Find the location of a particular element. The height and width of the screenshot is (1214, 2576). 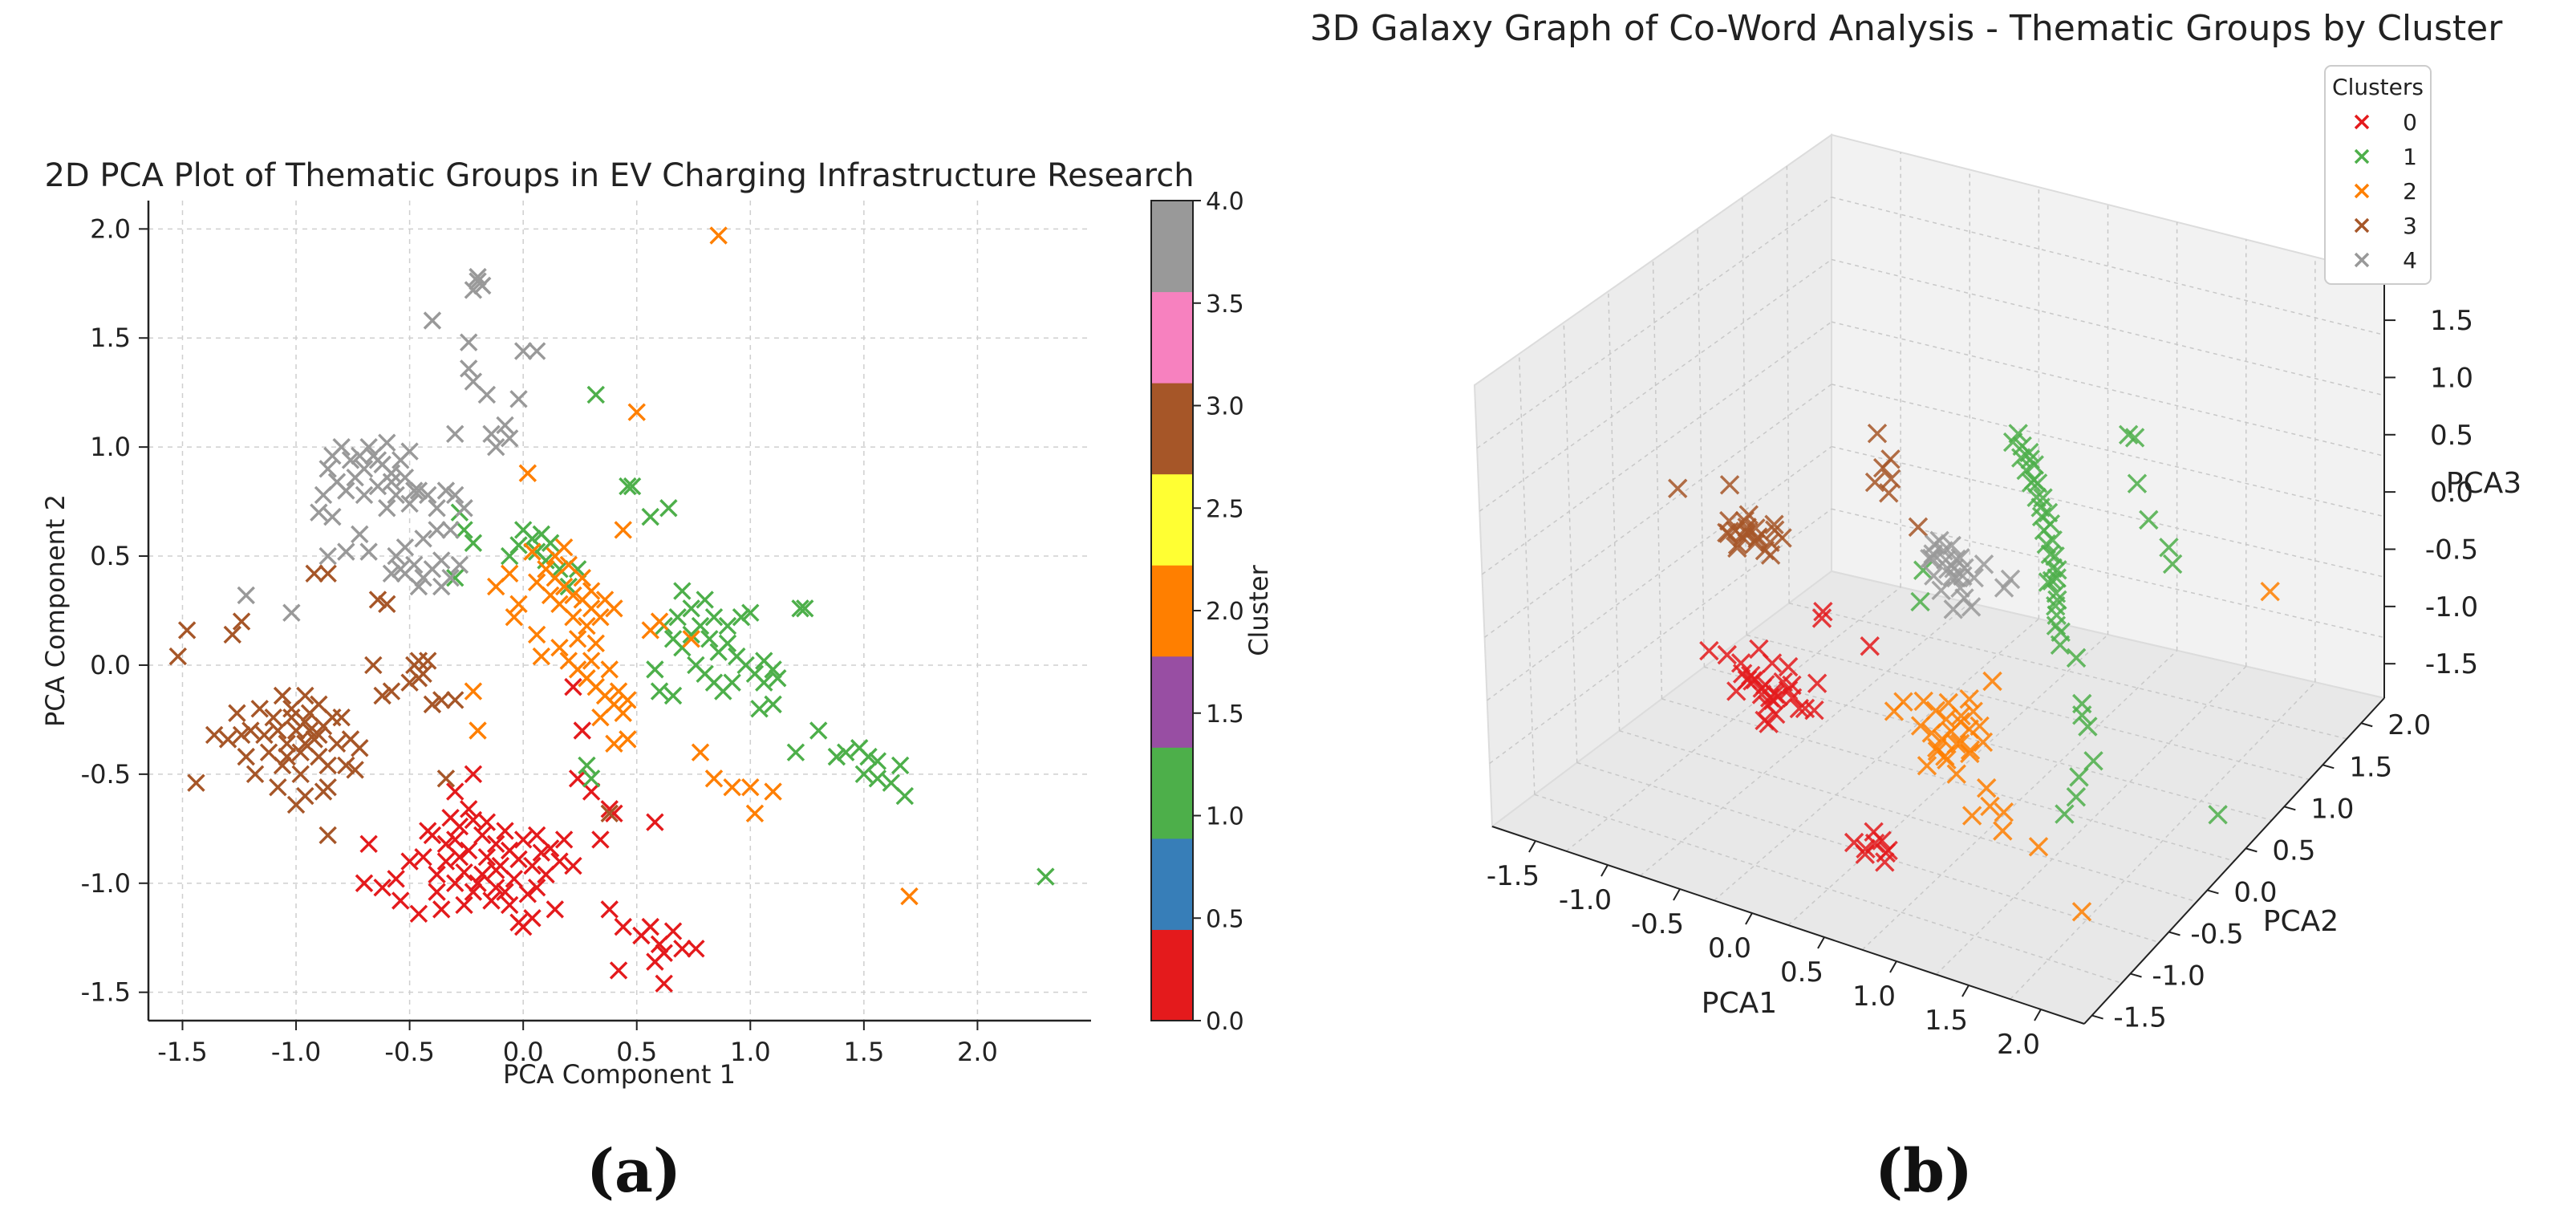

panel-b-legend-marker-stroke-b is located at coordinates (2362, 225).